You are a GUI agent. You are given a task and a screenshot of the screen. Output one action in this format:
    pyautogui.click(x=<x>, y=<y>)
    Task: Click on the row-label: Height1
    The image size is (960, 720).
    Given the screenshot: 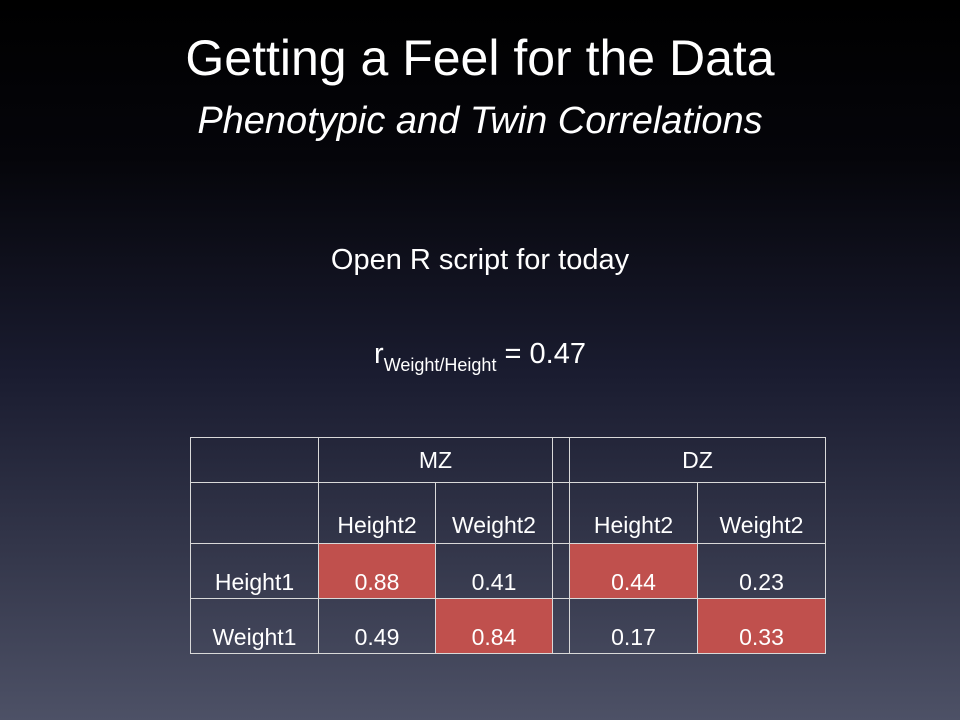 What is the action you would take?
    pyautogui.click(x=254, y=571)
    